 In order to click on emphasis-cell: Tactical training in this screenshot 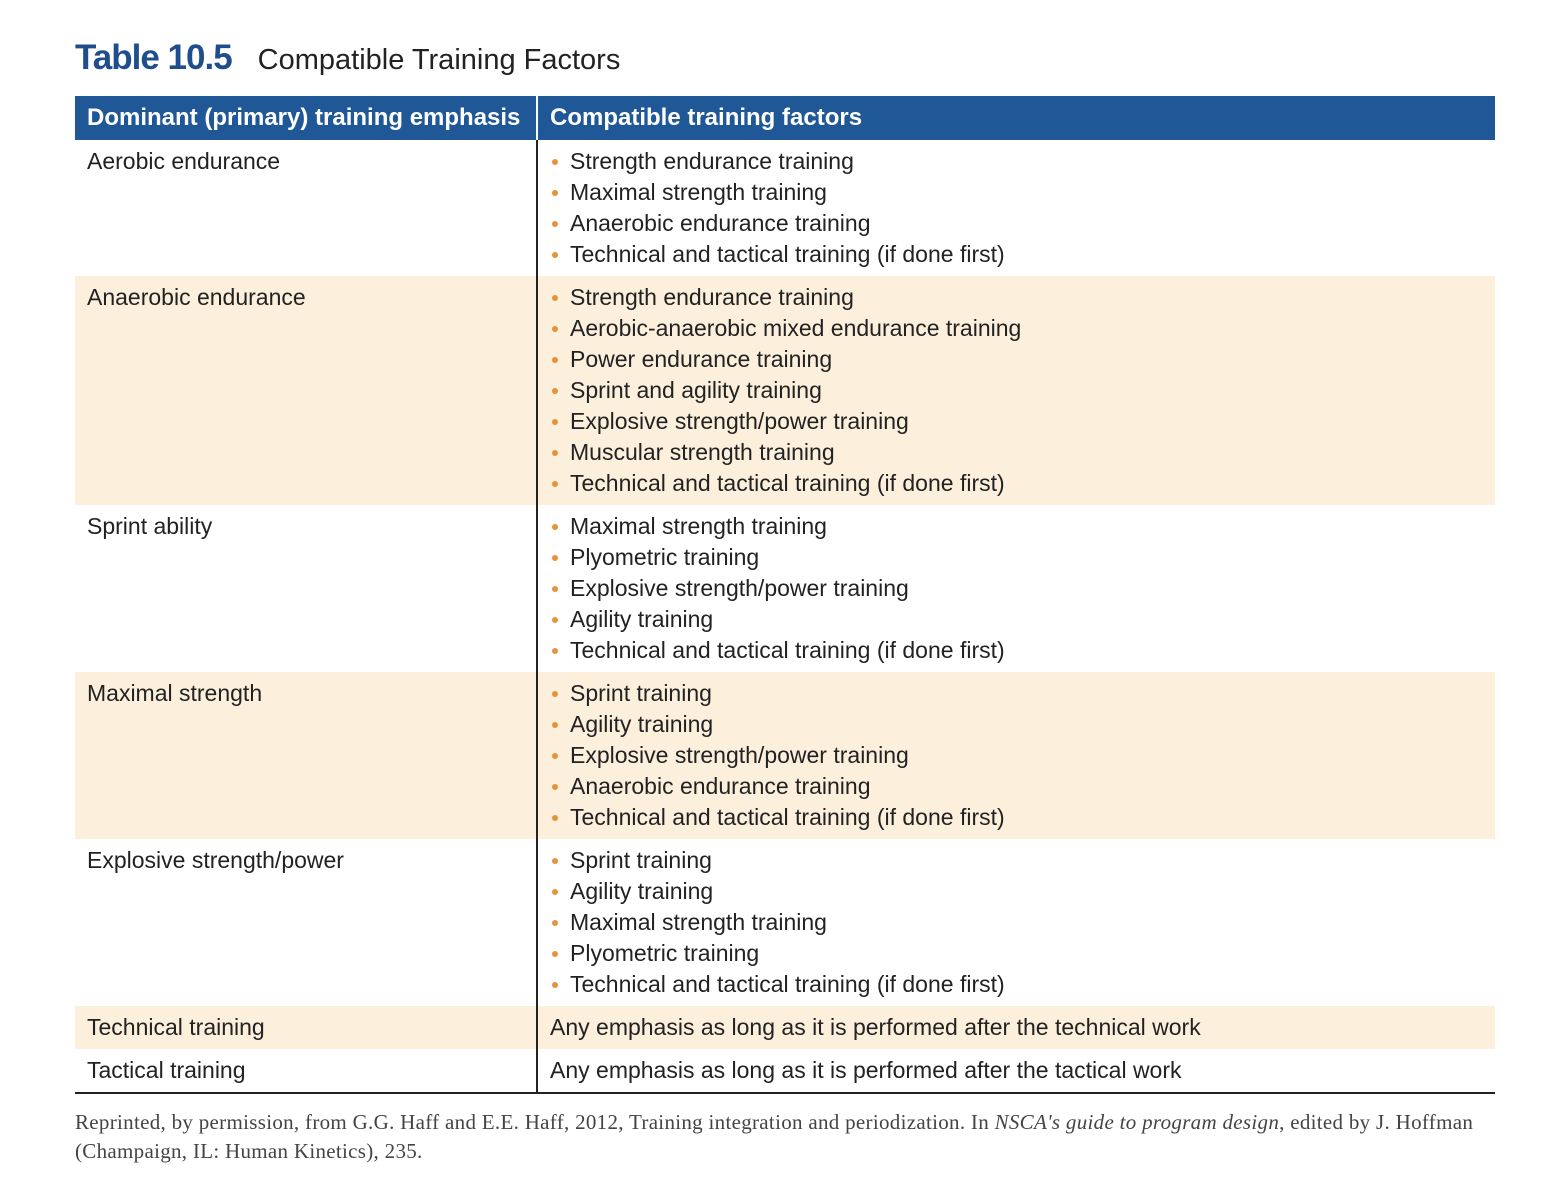, I will do `click(306, 1071)`.